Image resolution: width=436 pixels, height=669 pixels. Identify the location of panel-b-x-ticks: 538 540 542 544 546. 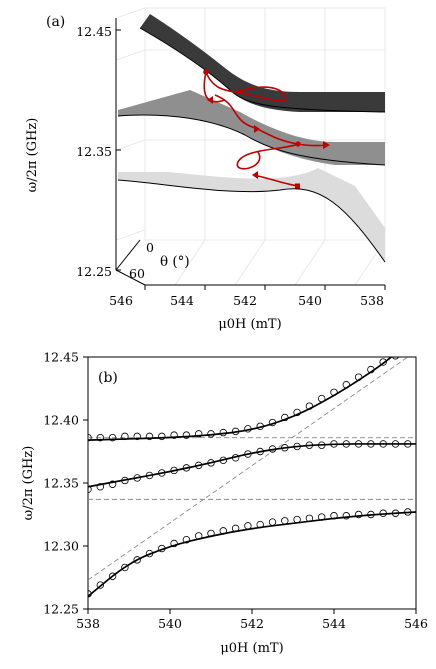
(252, 620).